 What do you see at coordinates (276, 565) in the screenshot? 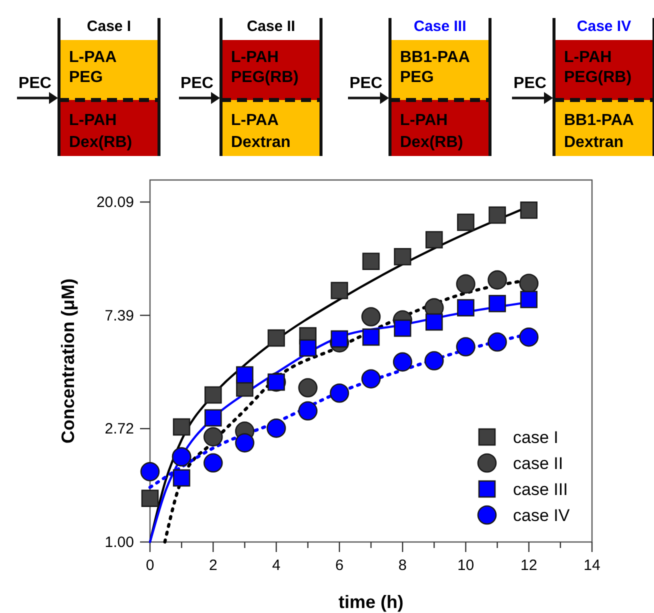
I see `x-tick-label: 4` at bounding box center [276, 565].